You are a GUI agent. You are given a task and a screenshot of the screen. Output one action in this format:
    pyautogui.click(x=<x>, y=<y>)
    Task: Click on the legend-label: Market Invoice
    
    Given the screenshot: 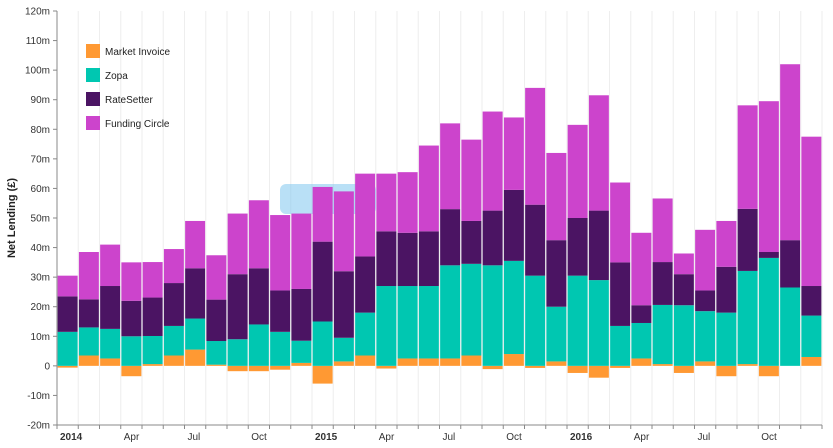 What is the action you would take?
    pyautogui.click(x=137, y=52)
    